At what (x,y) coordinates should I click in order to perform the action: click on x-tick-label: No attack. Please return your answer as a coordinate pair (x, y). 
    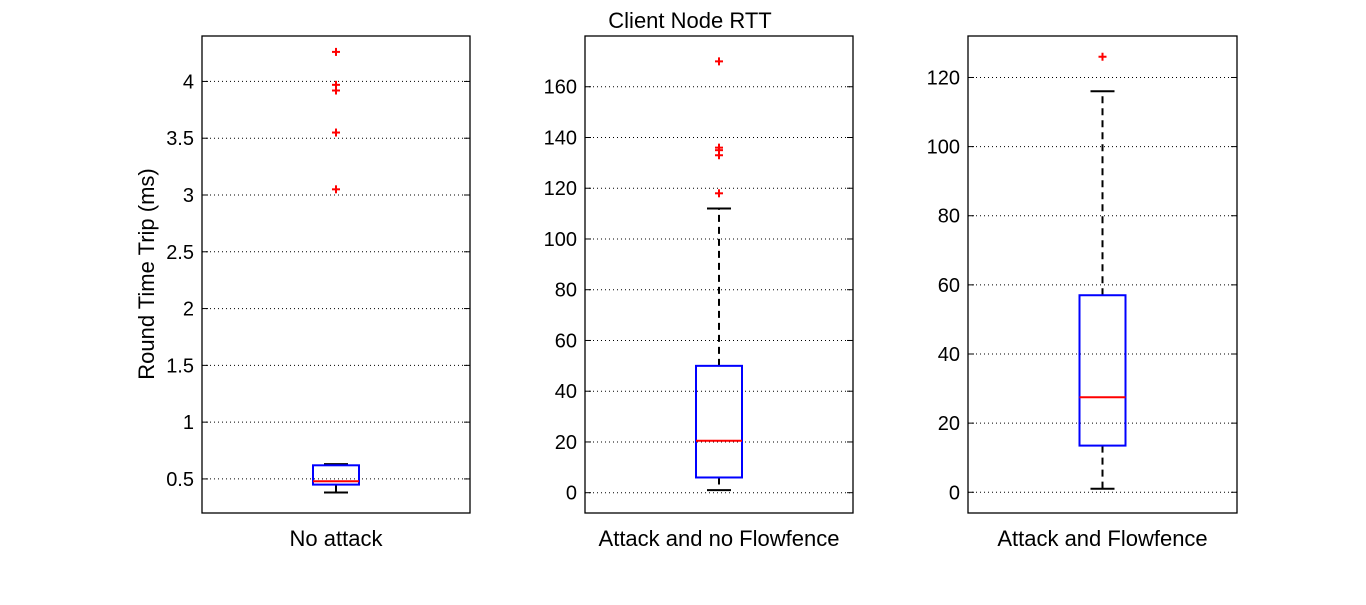
    Looking at the image, I should click on (337, 538).